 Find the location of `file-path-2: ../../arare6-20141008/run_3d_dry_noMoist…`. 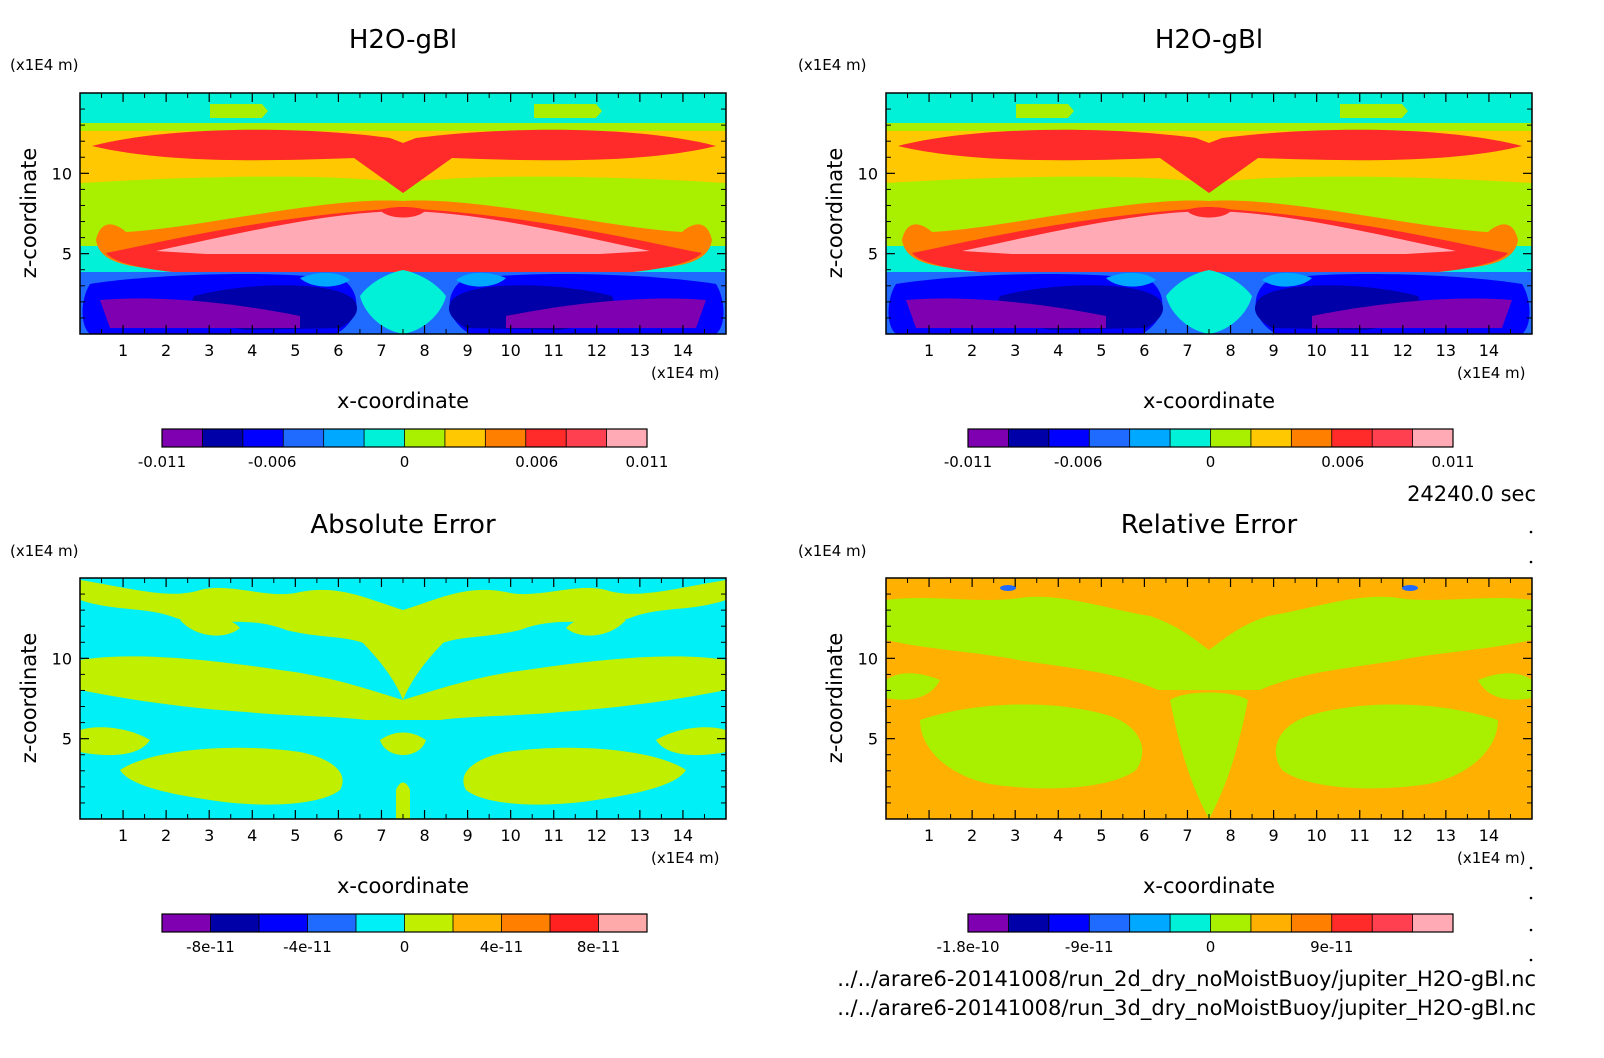

file-path-2: ../../arare6-20141008/run_3d_dry_noMoist… is located at coordinates (1186, 1008).